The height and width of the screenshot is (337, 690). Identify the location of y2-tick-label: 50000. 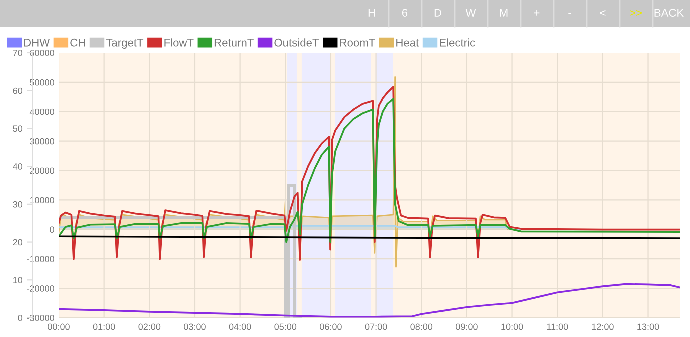
(42, 82).